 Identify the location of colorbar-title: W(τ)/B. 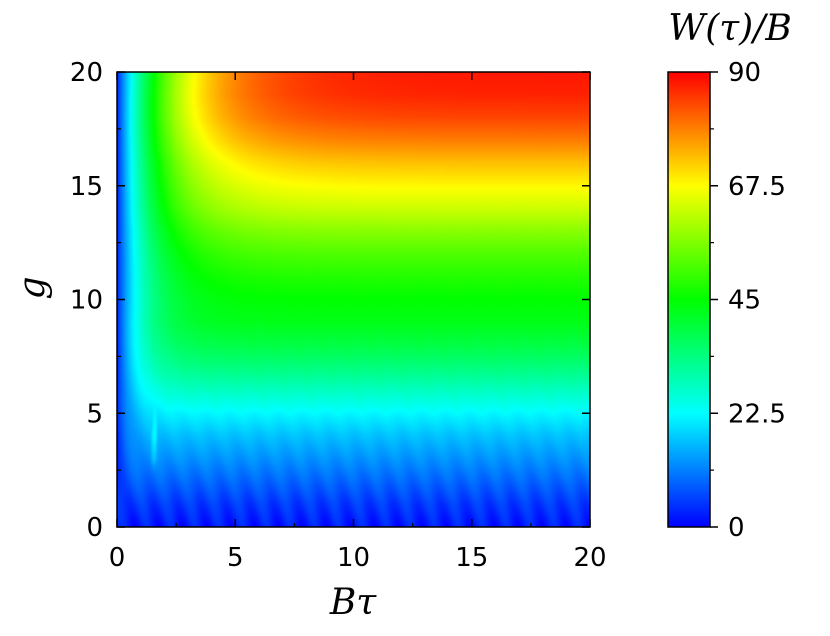
(730, 28).